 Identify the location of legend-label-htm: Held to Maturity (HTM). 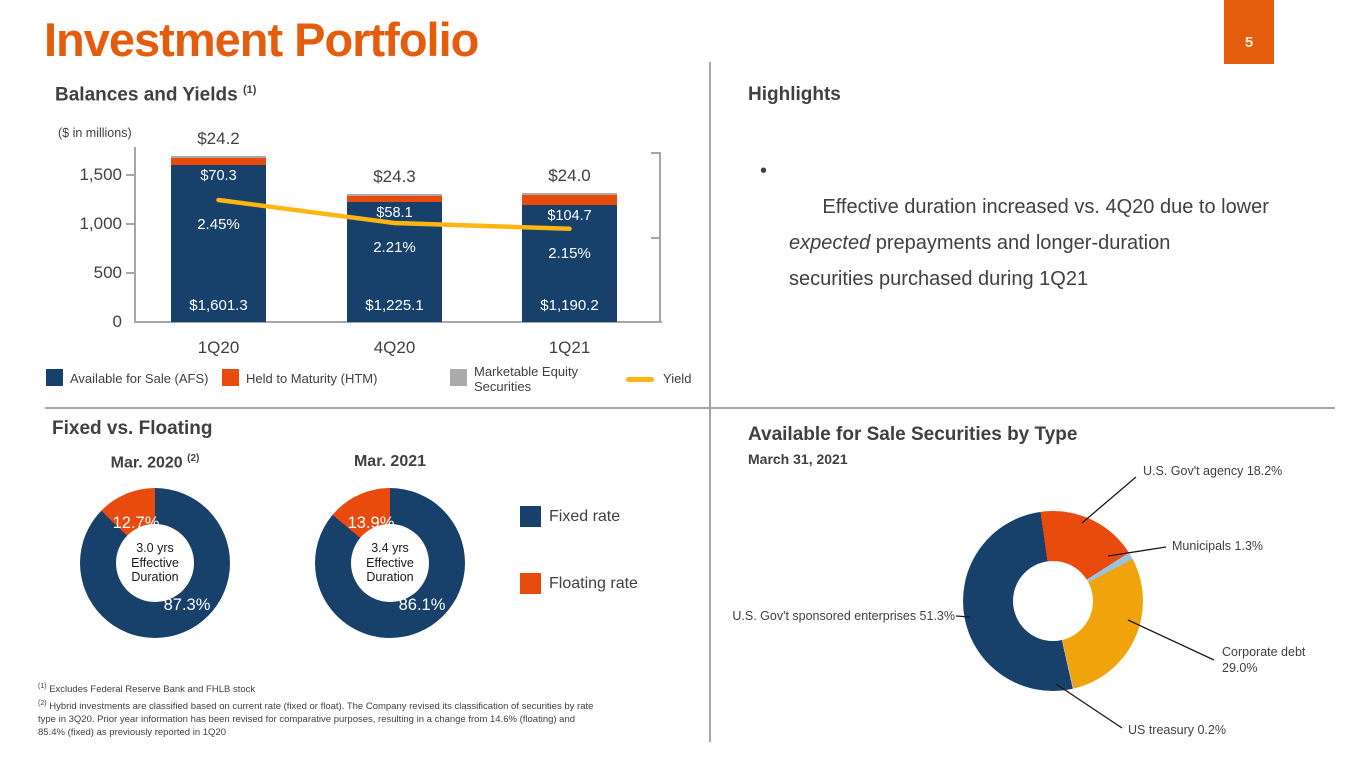
(312, 378).